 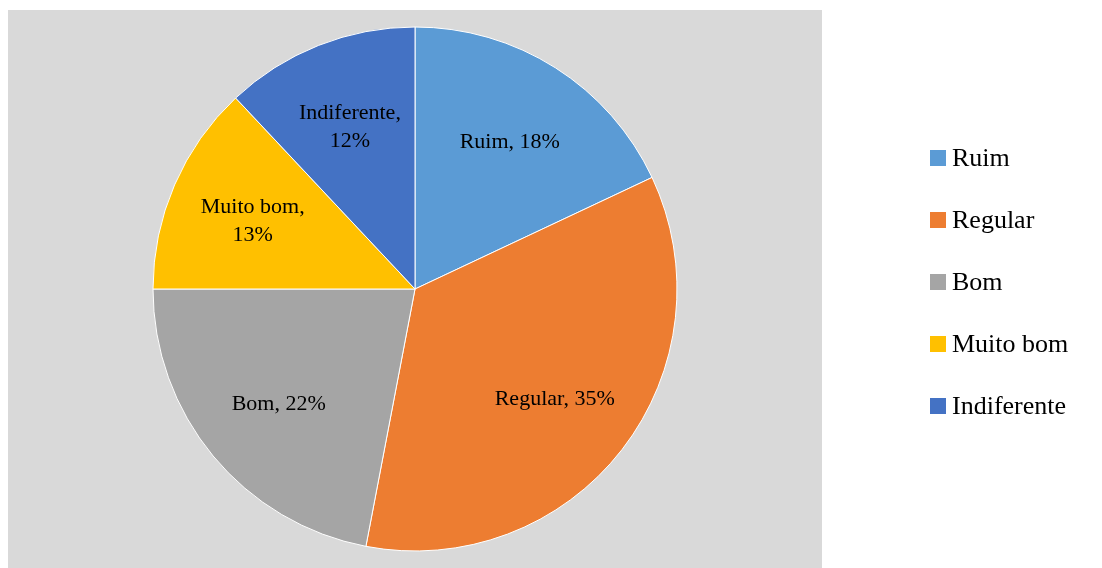 I want to click on legend-label: Regular, so click(x=993, y=219).